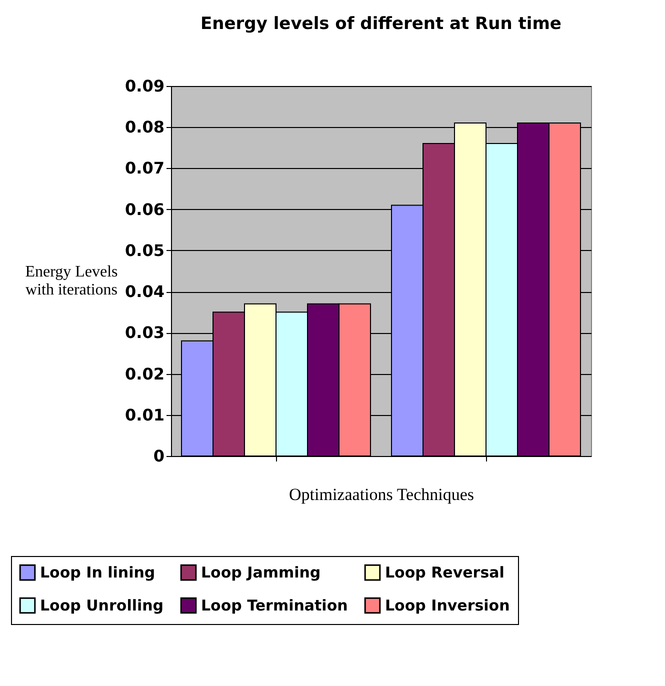  What do you see at coordinates (102, 605) in the screenshot?
I see `legend-label: Loop Unrolling` at bounding box center [102, 605].